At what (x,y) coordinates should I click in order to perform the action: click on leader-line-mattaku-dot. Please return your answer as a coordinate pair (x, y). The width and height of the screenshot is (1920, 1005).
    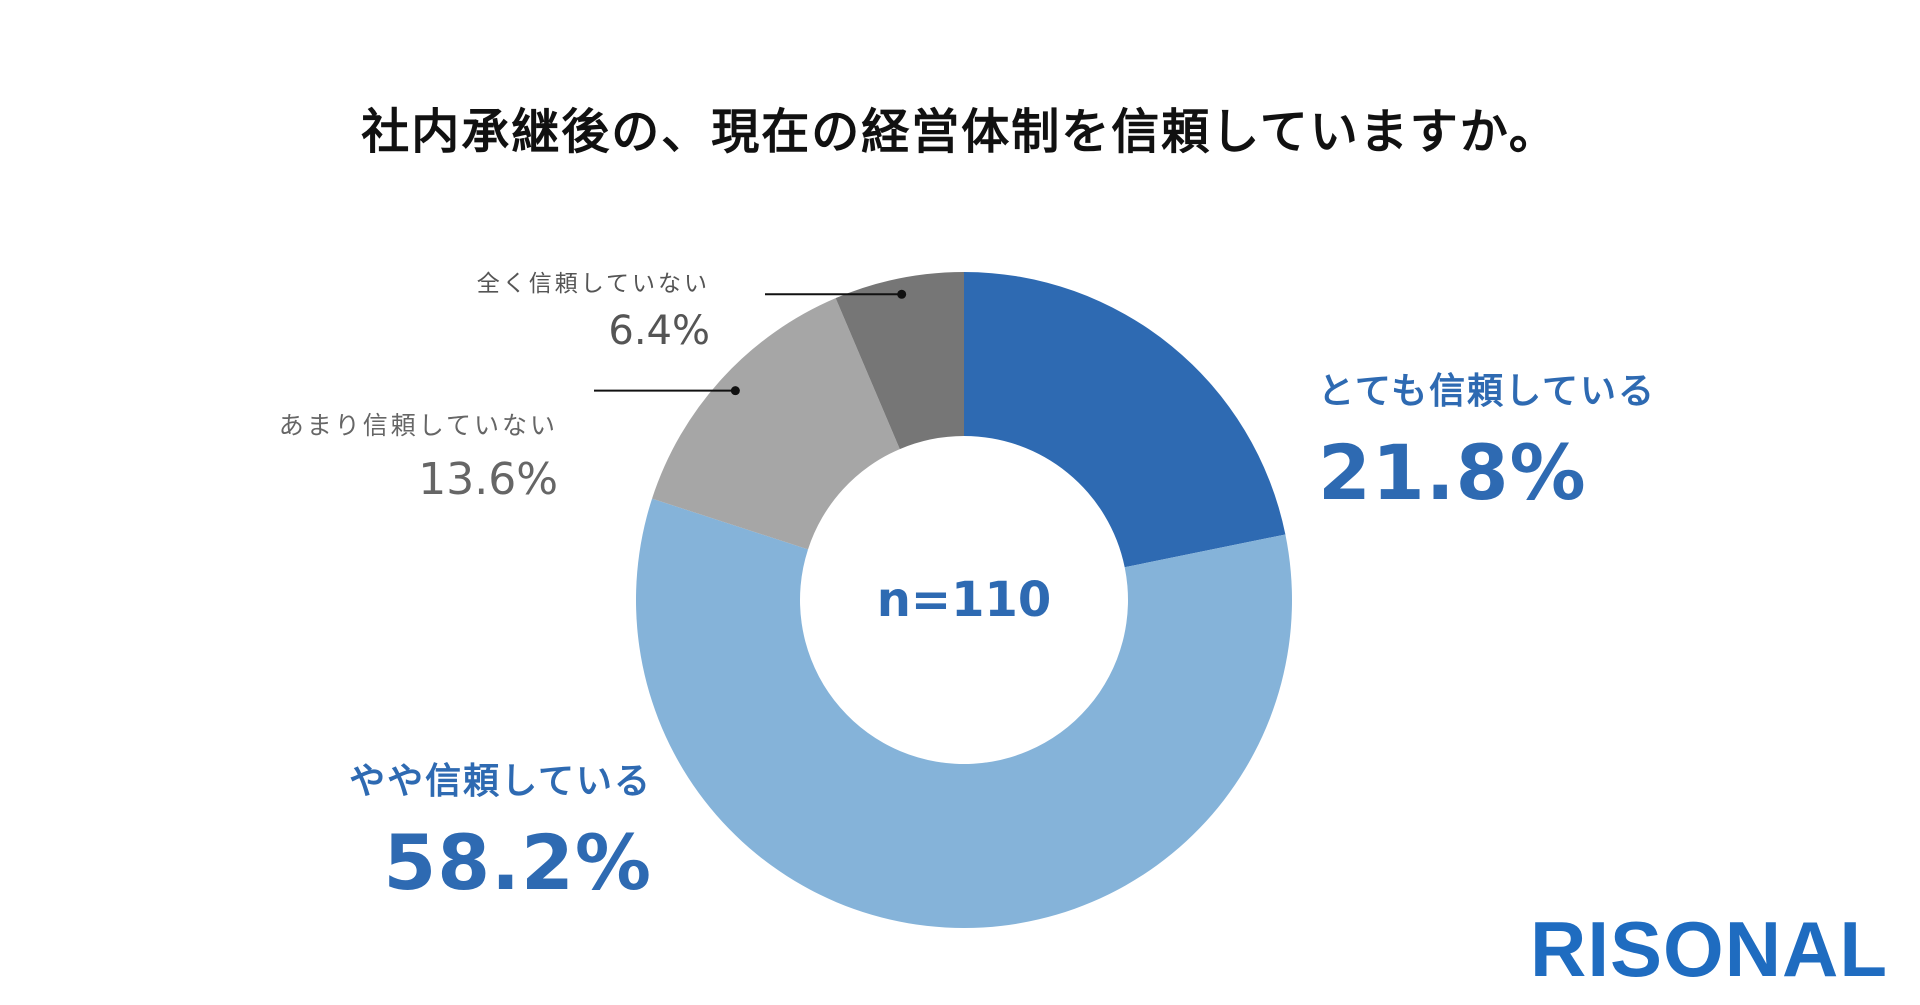
    Looking at the image, I should click on (902, 294).